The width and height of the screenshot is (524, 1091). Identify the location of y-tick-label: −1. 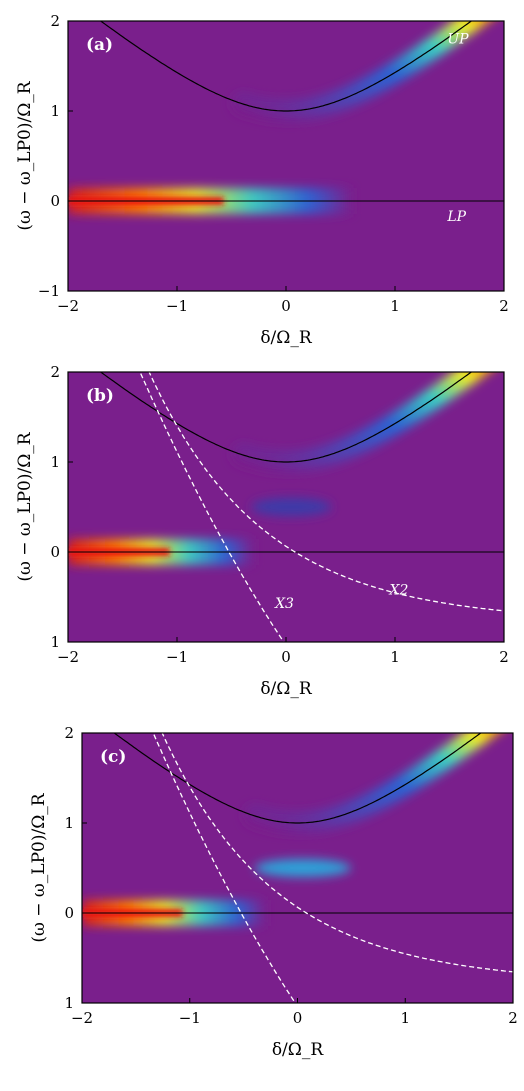
(49, 291).